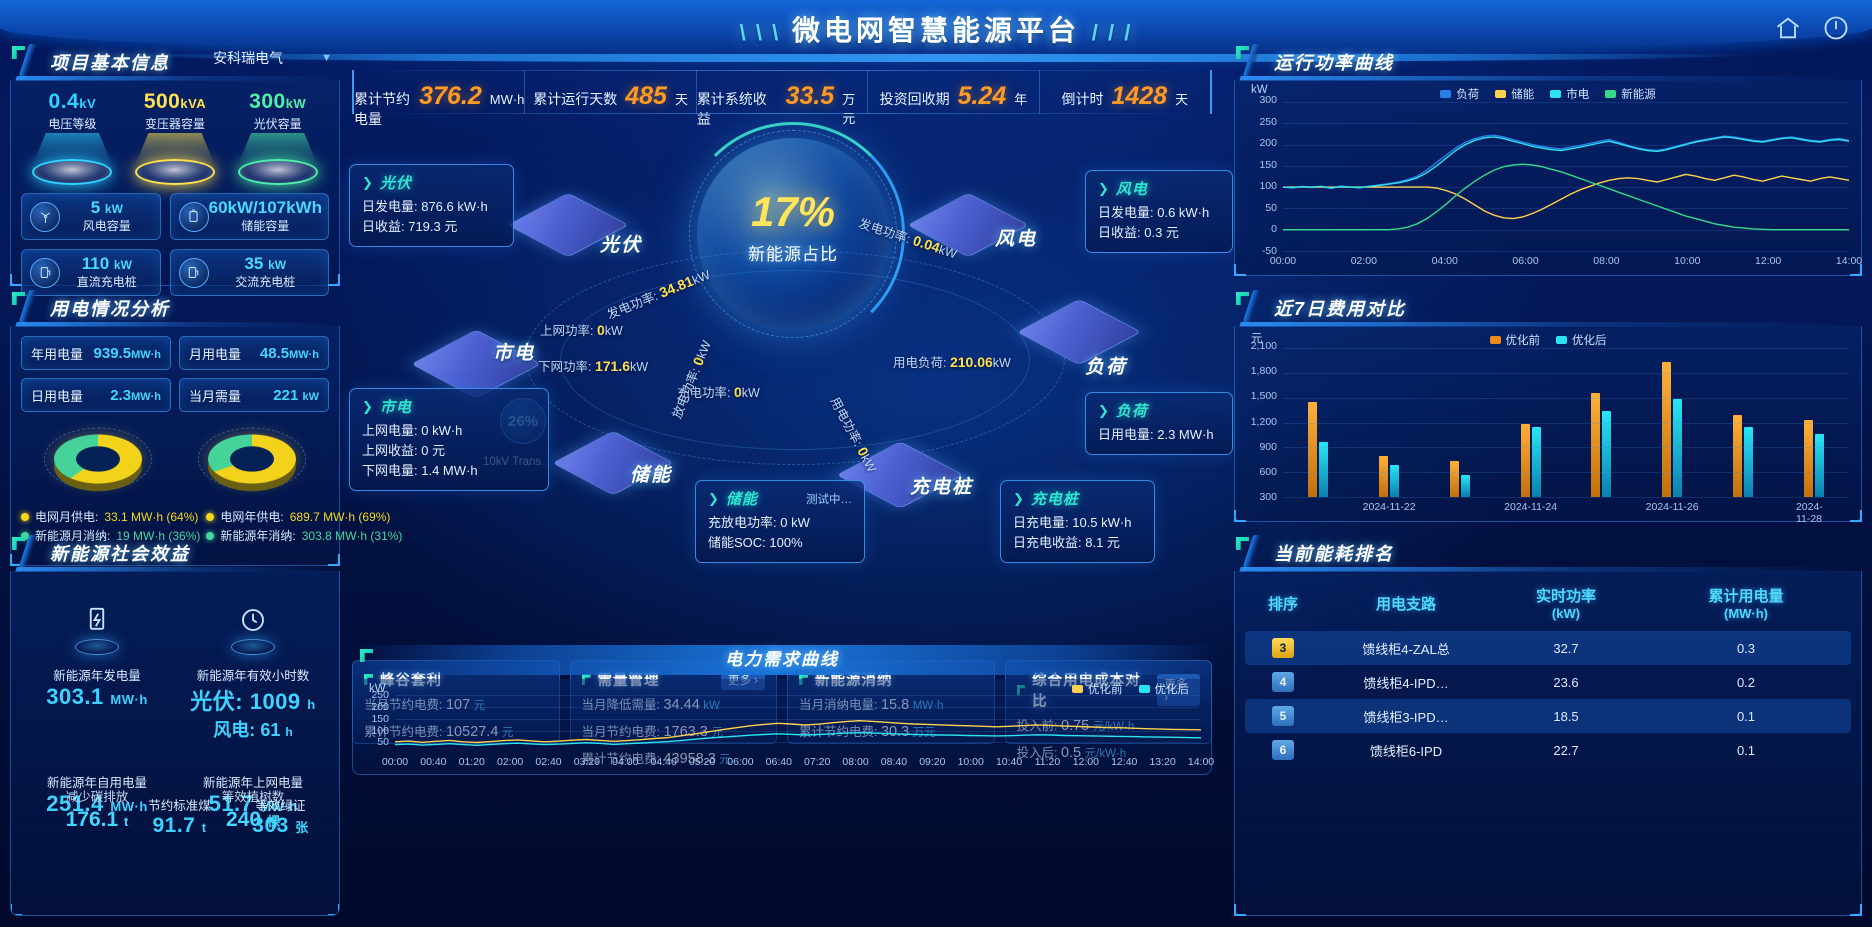  I want to click on card-title: 市电, so click(395, 407).